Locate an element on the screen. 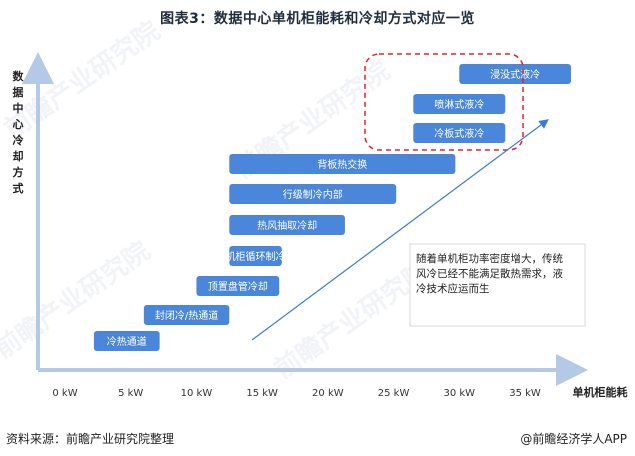 This screenshot has width=635, height=456. x-tick-label: 30 kW is located at coordinates (459, 393).